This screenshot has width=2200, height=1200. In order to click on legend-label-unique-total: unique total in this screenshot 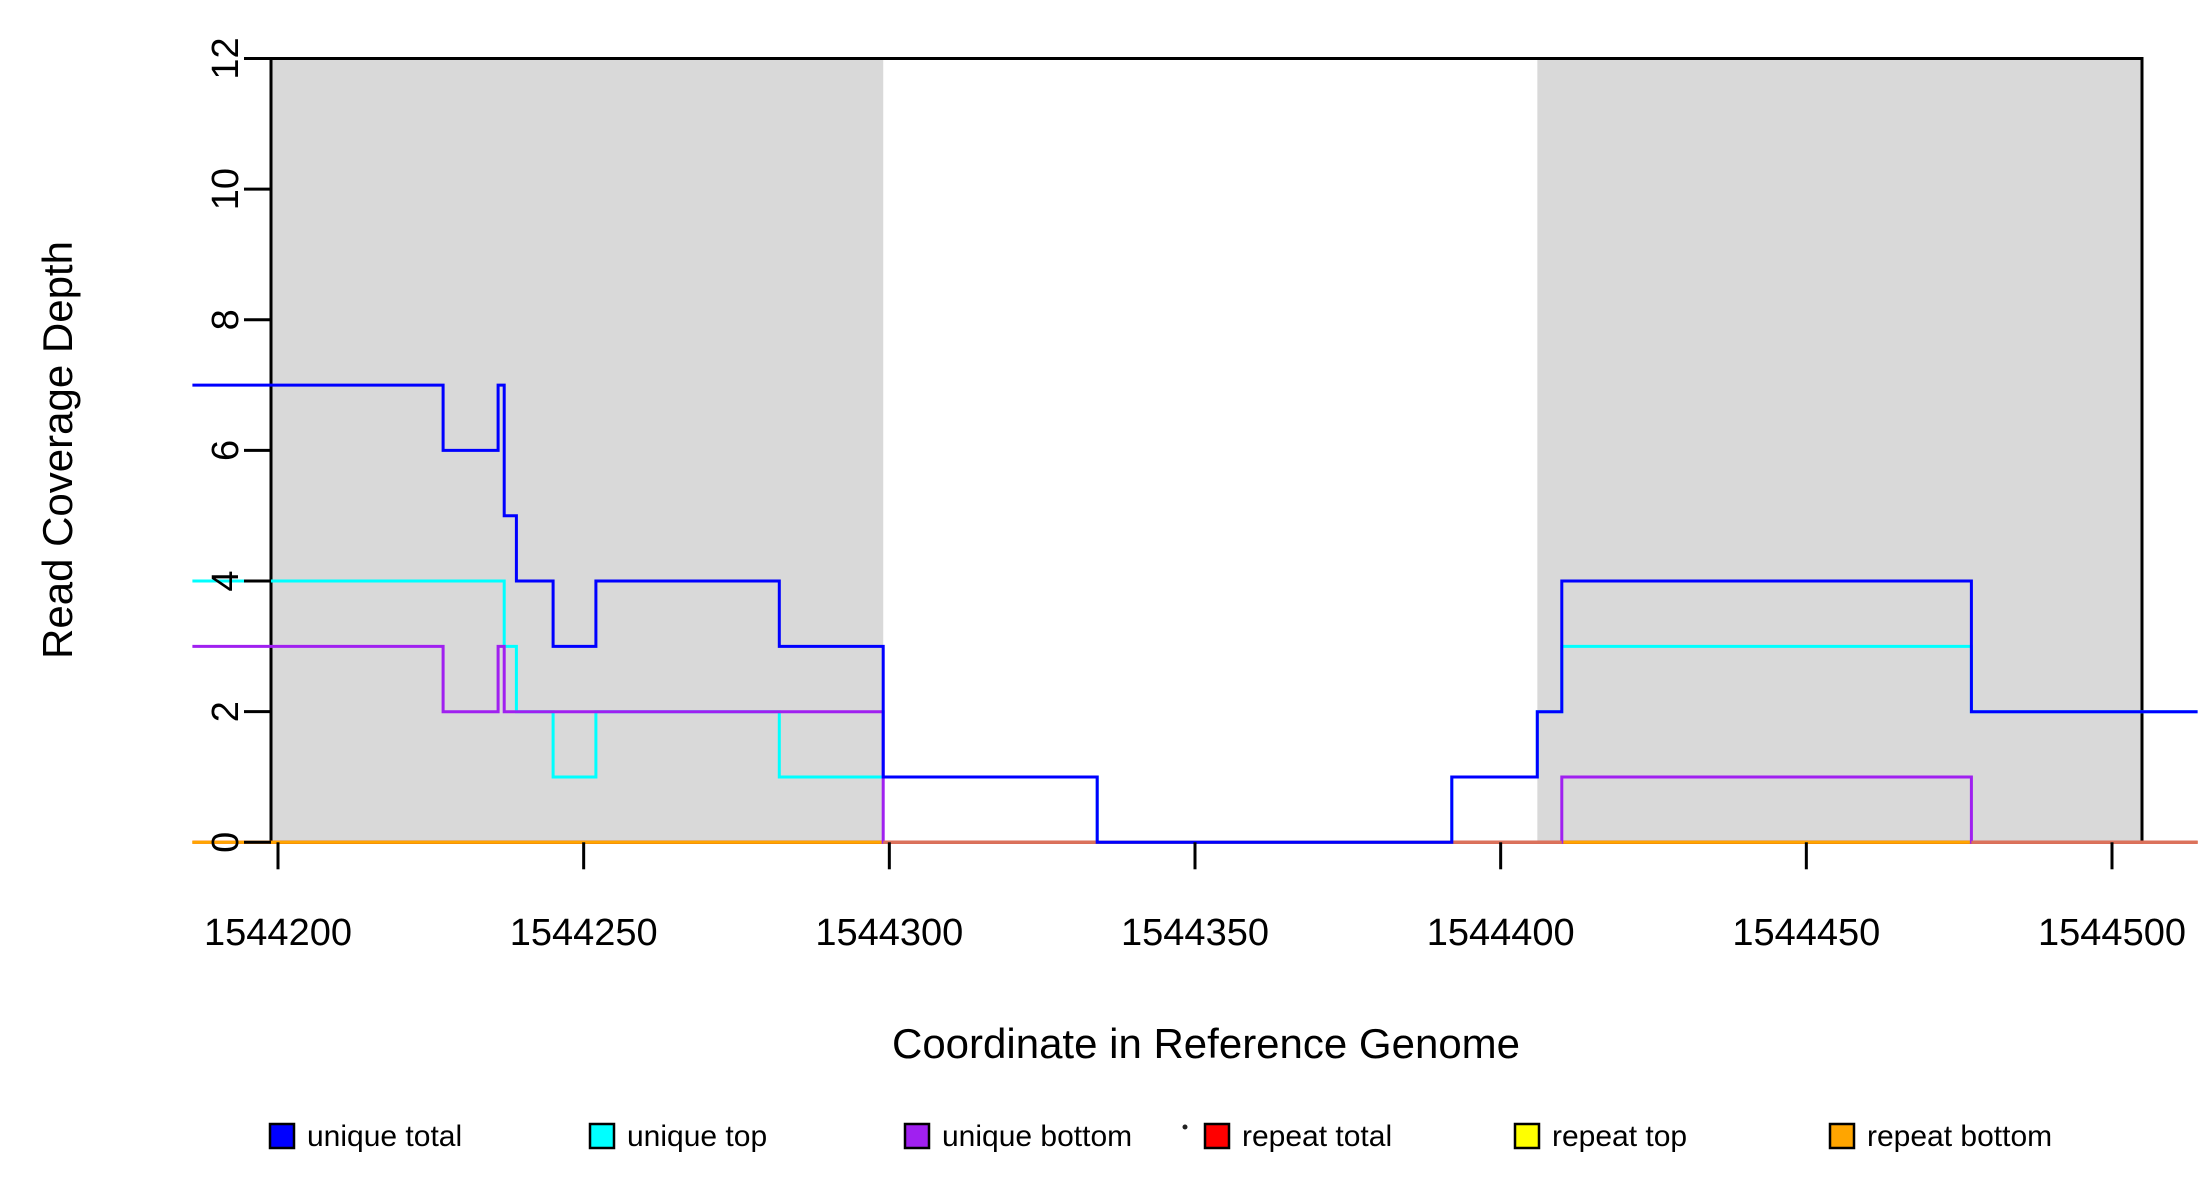, I will do `click(384, 1136)`.